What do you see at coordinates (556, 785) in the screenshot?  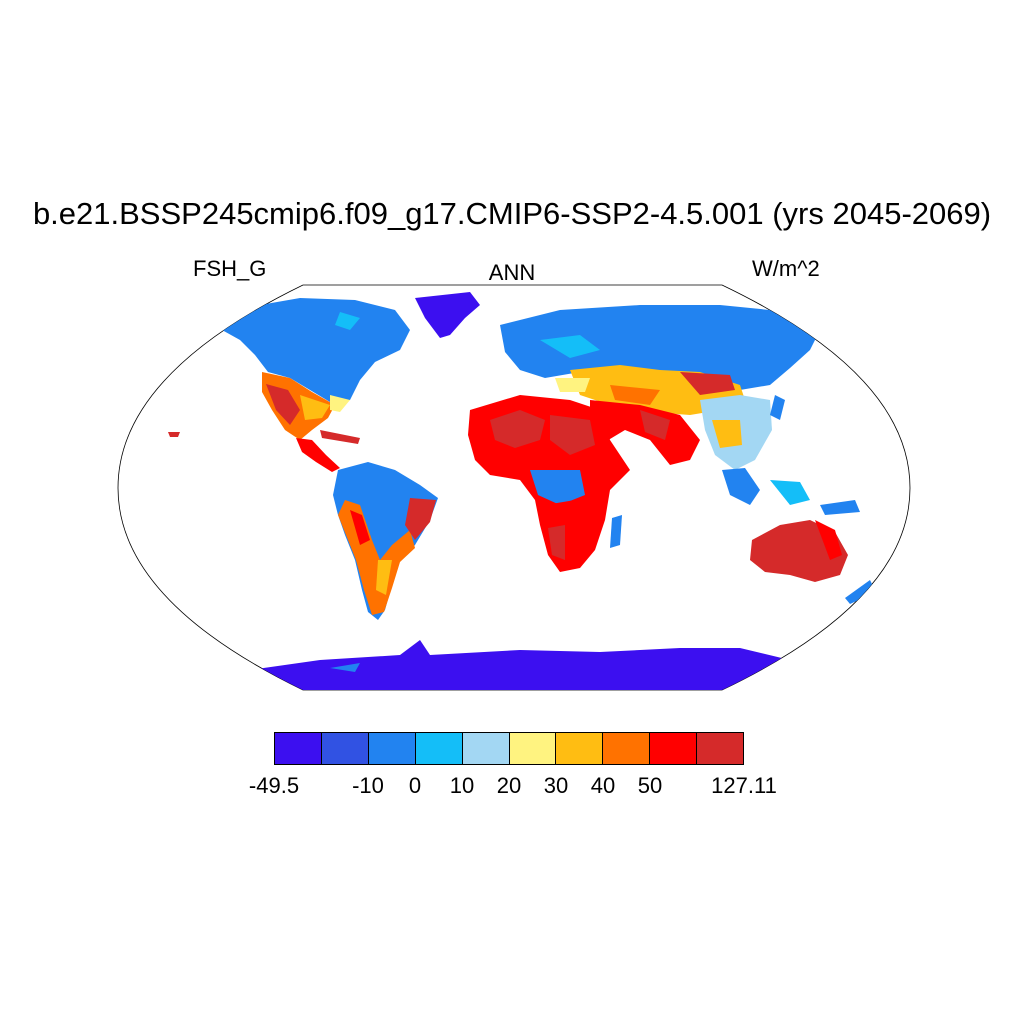 I see `colorbar-label: 30` at bounding box center [556, 785].